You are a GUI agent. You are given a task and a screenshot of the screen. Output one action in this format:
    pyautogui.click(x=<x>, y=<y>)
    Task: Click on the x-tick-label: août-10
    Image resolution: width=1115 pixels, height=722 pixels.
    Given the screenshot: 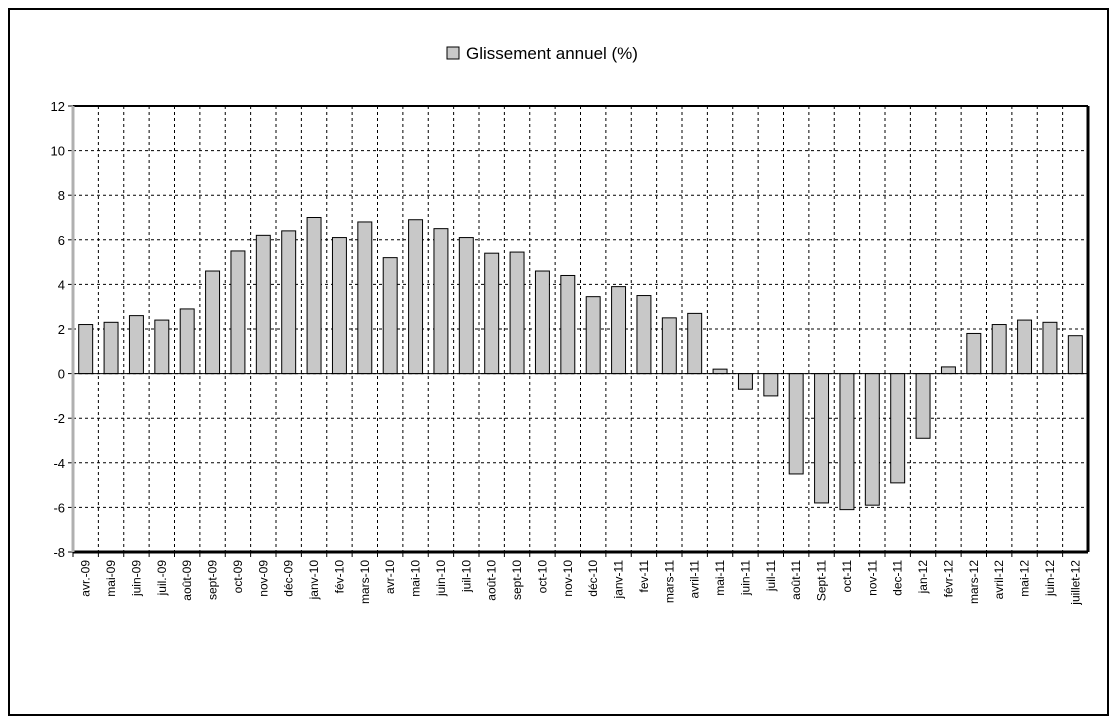 What is the action you would take?
    pyautogui.click(x=492, y=580)
    